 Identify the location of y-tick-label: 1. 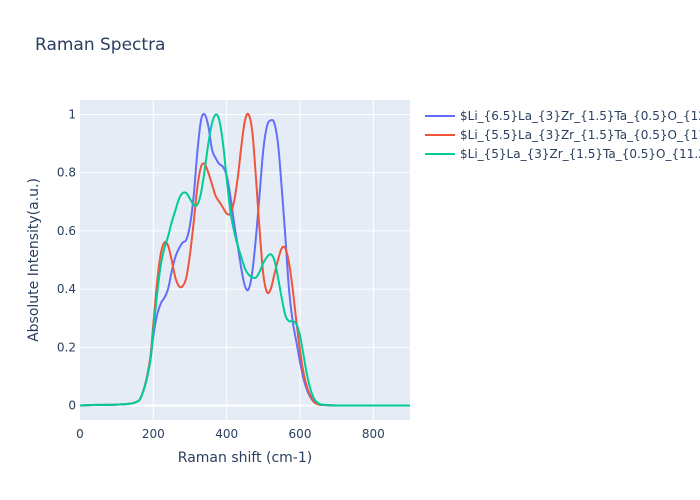
(72, 115).